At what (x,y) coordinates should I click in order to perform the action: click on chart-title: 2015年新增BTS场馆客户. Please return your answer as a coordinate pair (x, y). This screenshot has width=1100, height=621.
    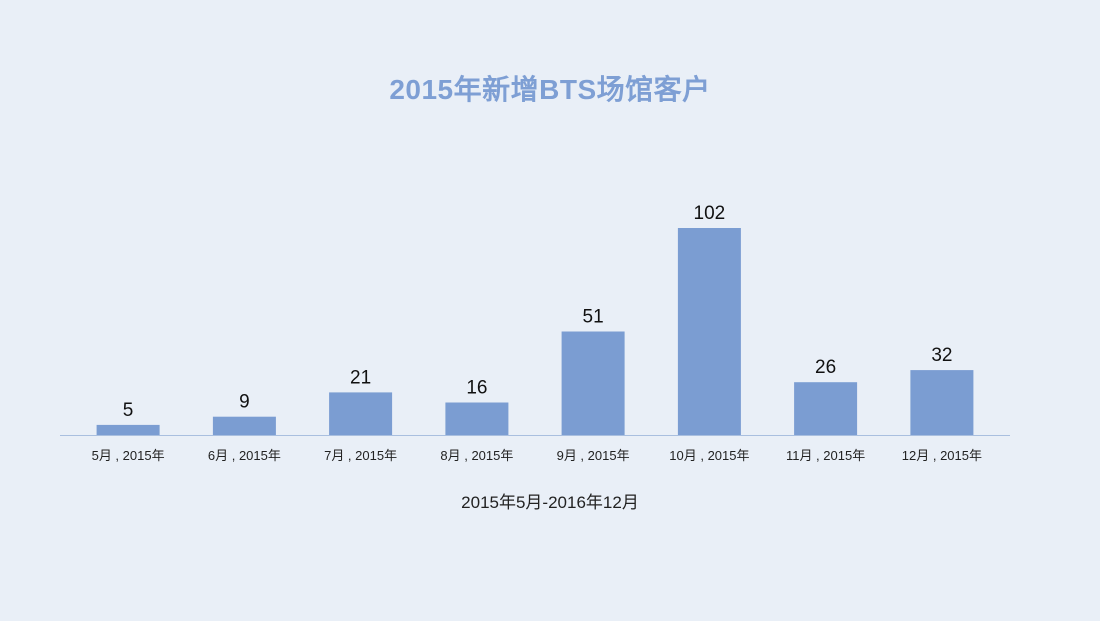
    Looking at the image, I should click on (550, 89).